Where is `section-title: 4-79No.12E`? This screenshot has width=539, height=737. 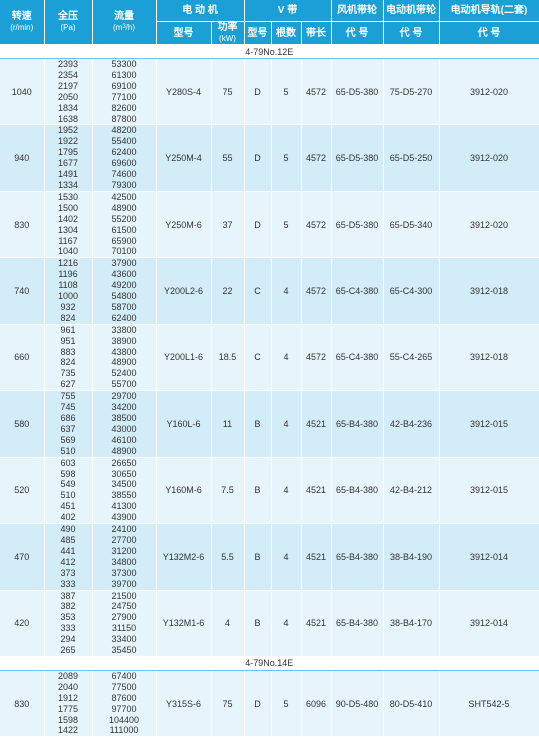 section-title: 4-79No.12E is located at coordinates (269, 51).